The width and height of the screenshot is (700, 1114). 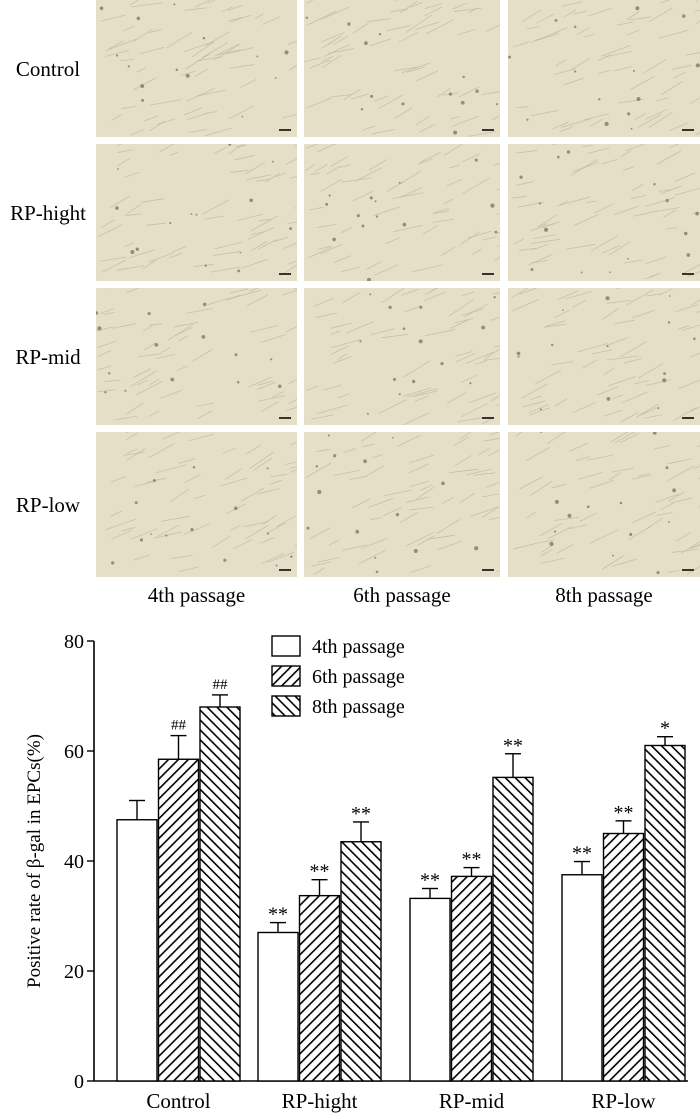 What do you see at coordinates (178, 1101) in the screenshot?
I see `x-tick-label: Control` at bounding box center [178, 1101].